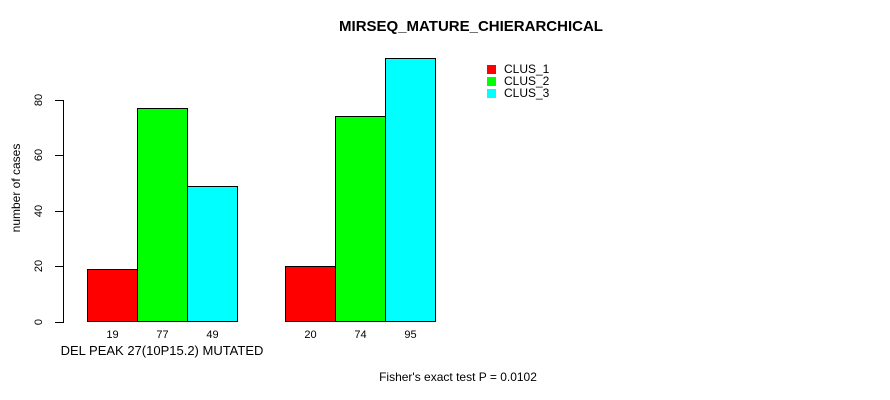 The width and height of the screenshot is (890, 400). I want to click on legend-label: CLUS_2, so click(527, 81).